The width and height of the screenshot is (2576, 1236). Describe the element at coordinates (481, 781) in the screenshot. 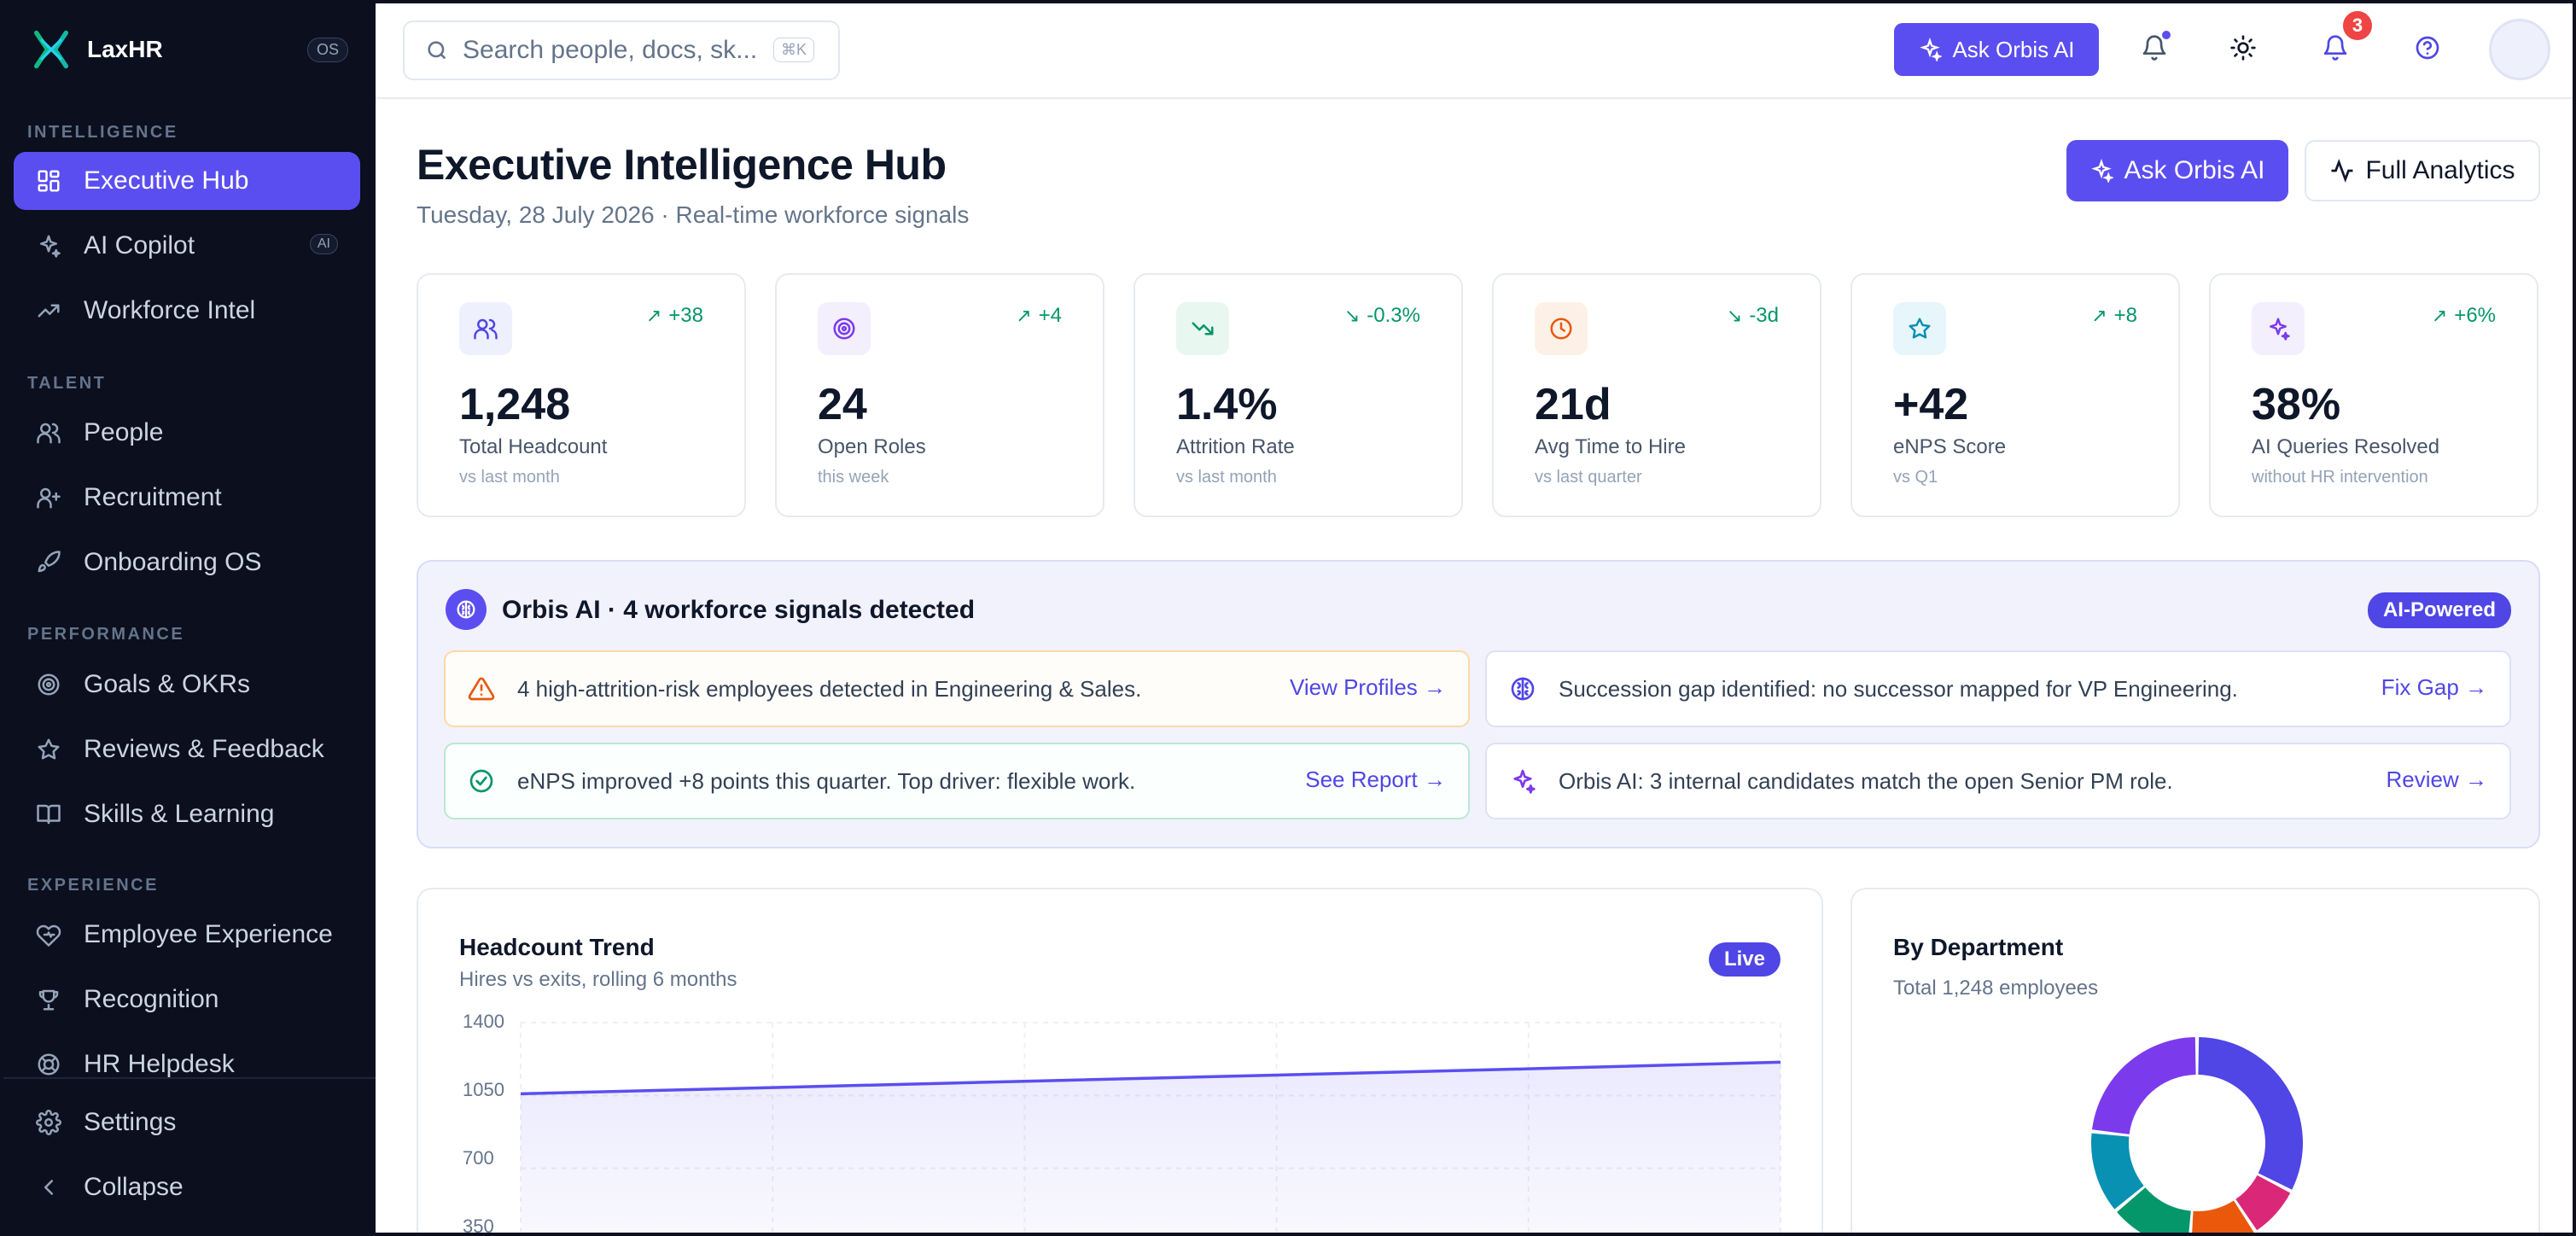

I see `check-circle-icon` at that location.